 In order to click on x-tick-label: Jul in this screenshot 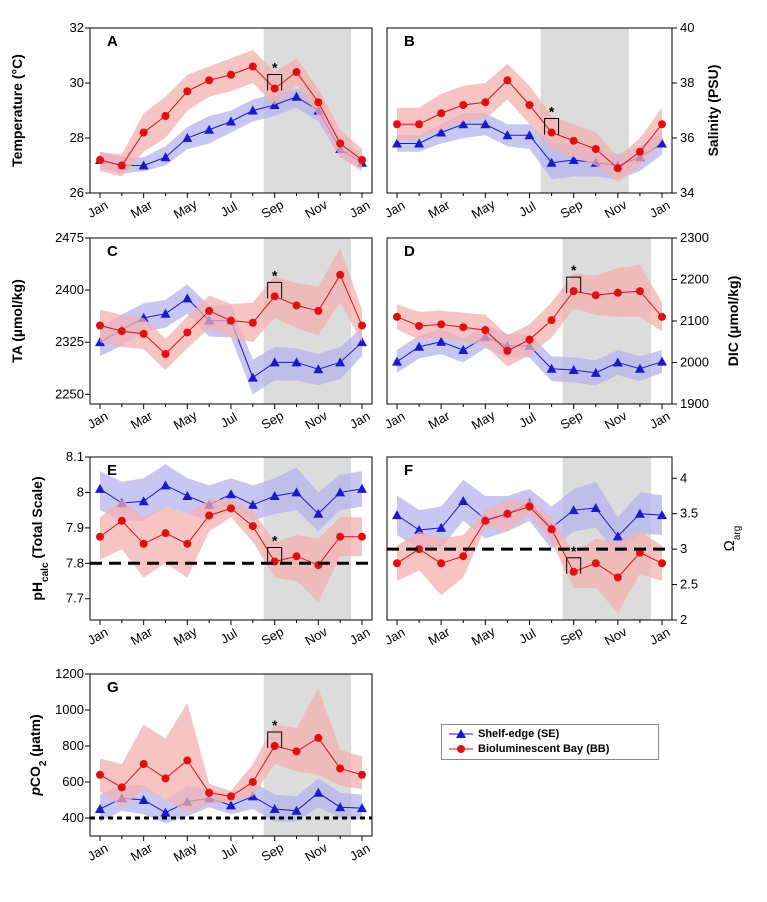, I will do `click(527, 208)`.